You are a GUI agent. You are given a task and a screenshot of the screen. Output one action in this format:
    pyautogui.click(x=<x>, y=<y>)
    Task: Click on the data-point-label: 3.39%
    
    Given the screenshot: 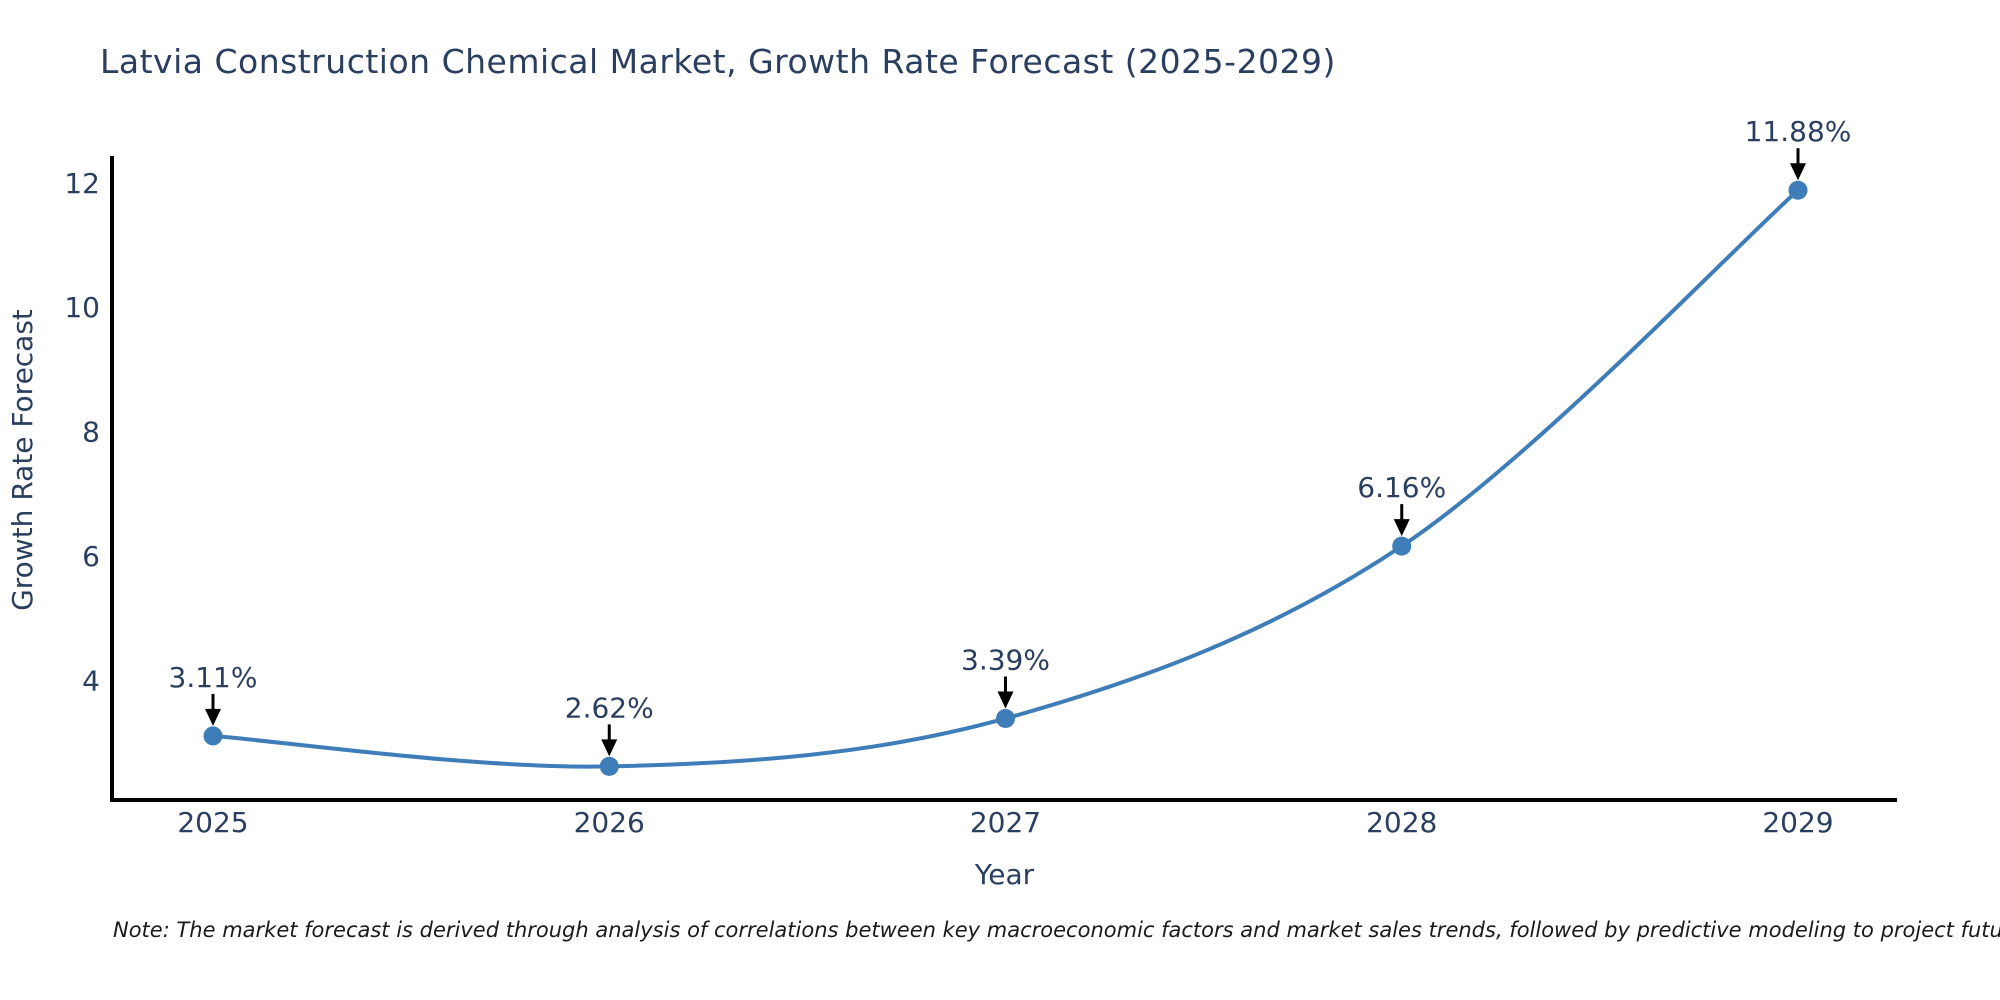 What is the action you would take?
    pyautogui.click(x=1005, y=659)
    